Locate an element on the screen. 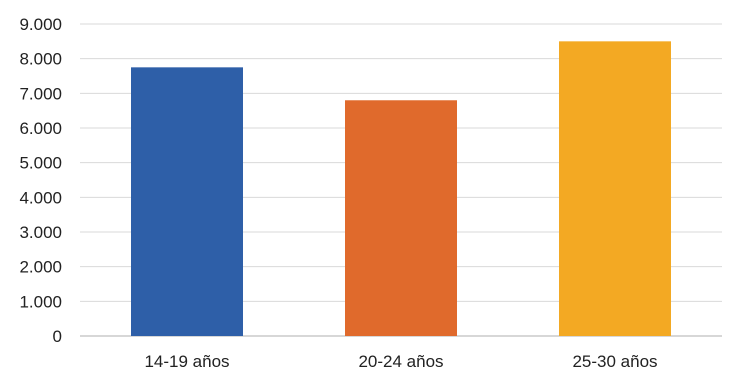  y-tick-label: 6.000 is located at coordinates (40, 128).